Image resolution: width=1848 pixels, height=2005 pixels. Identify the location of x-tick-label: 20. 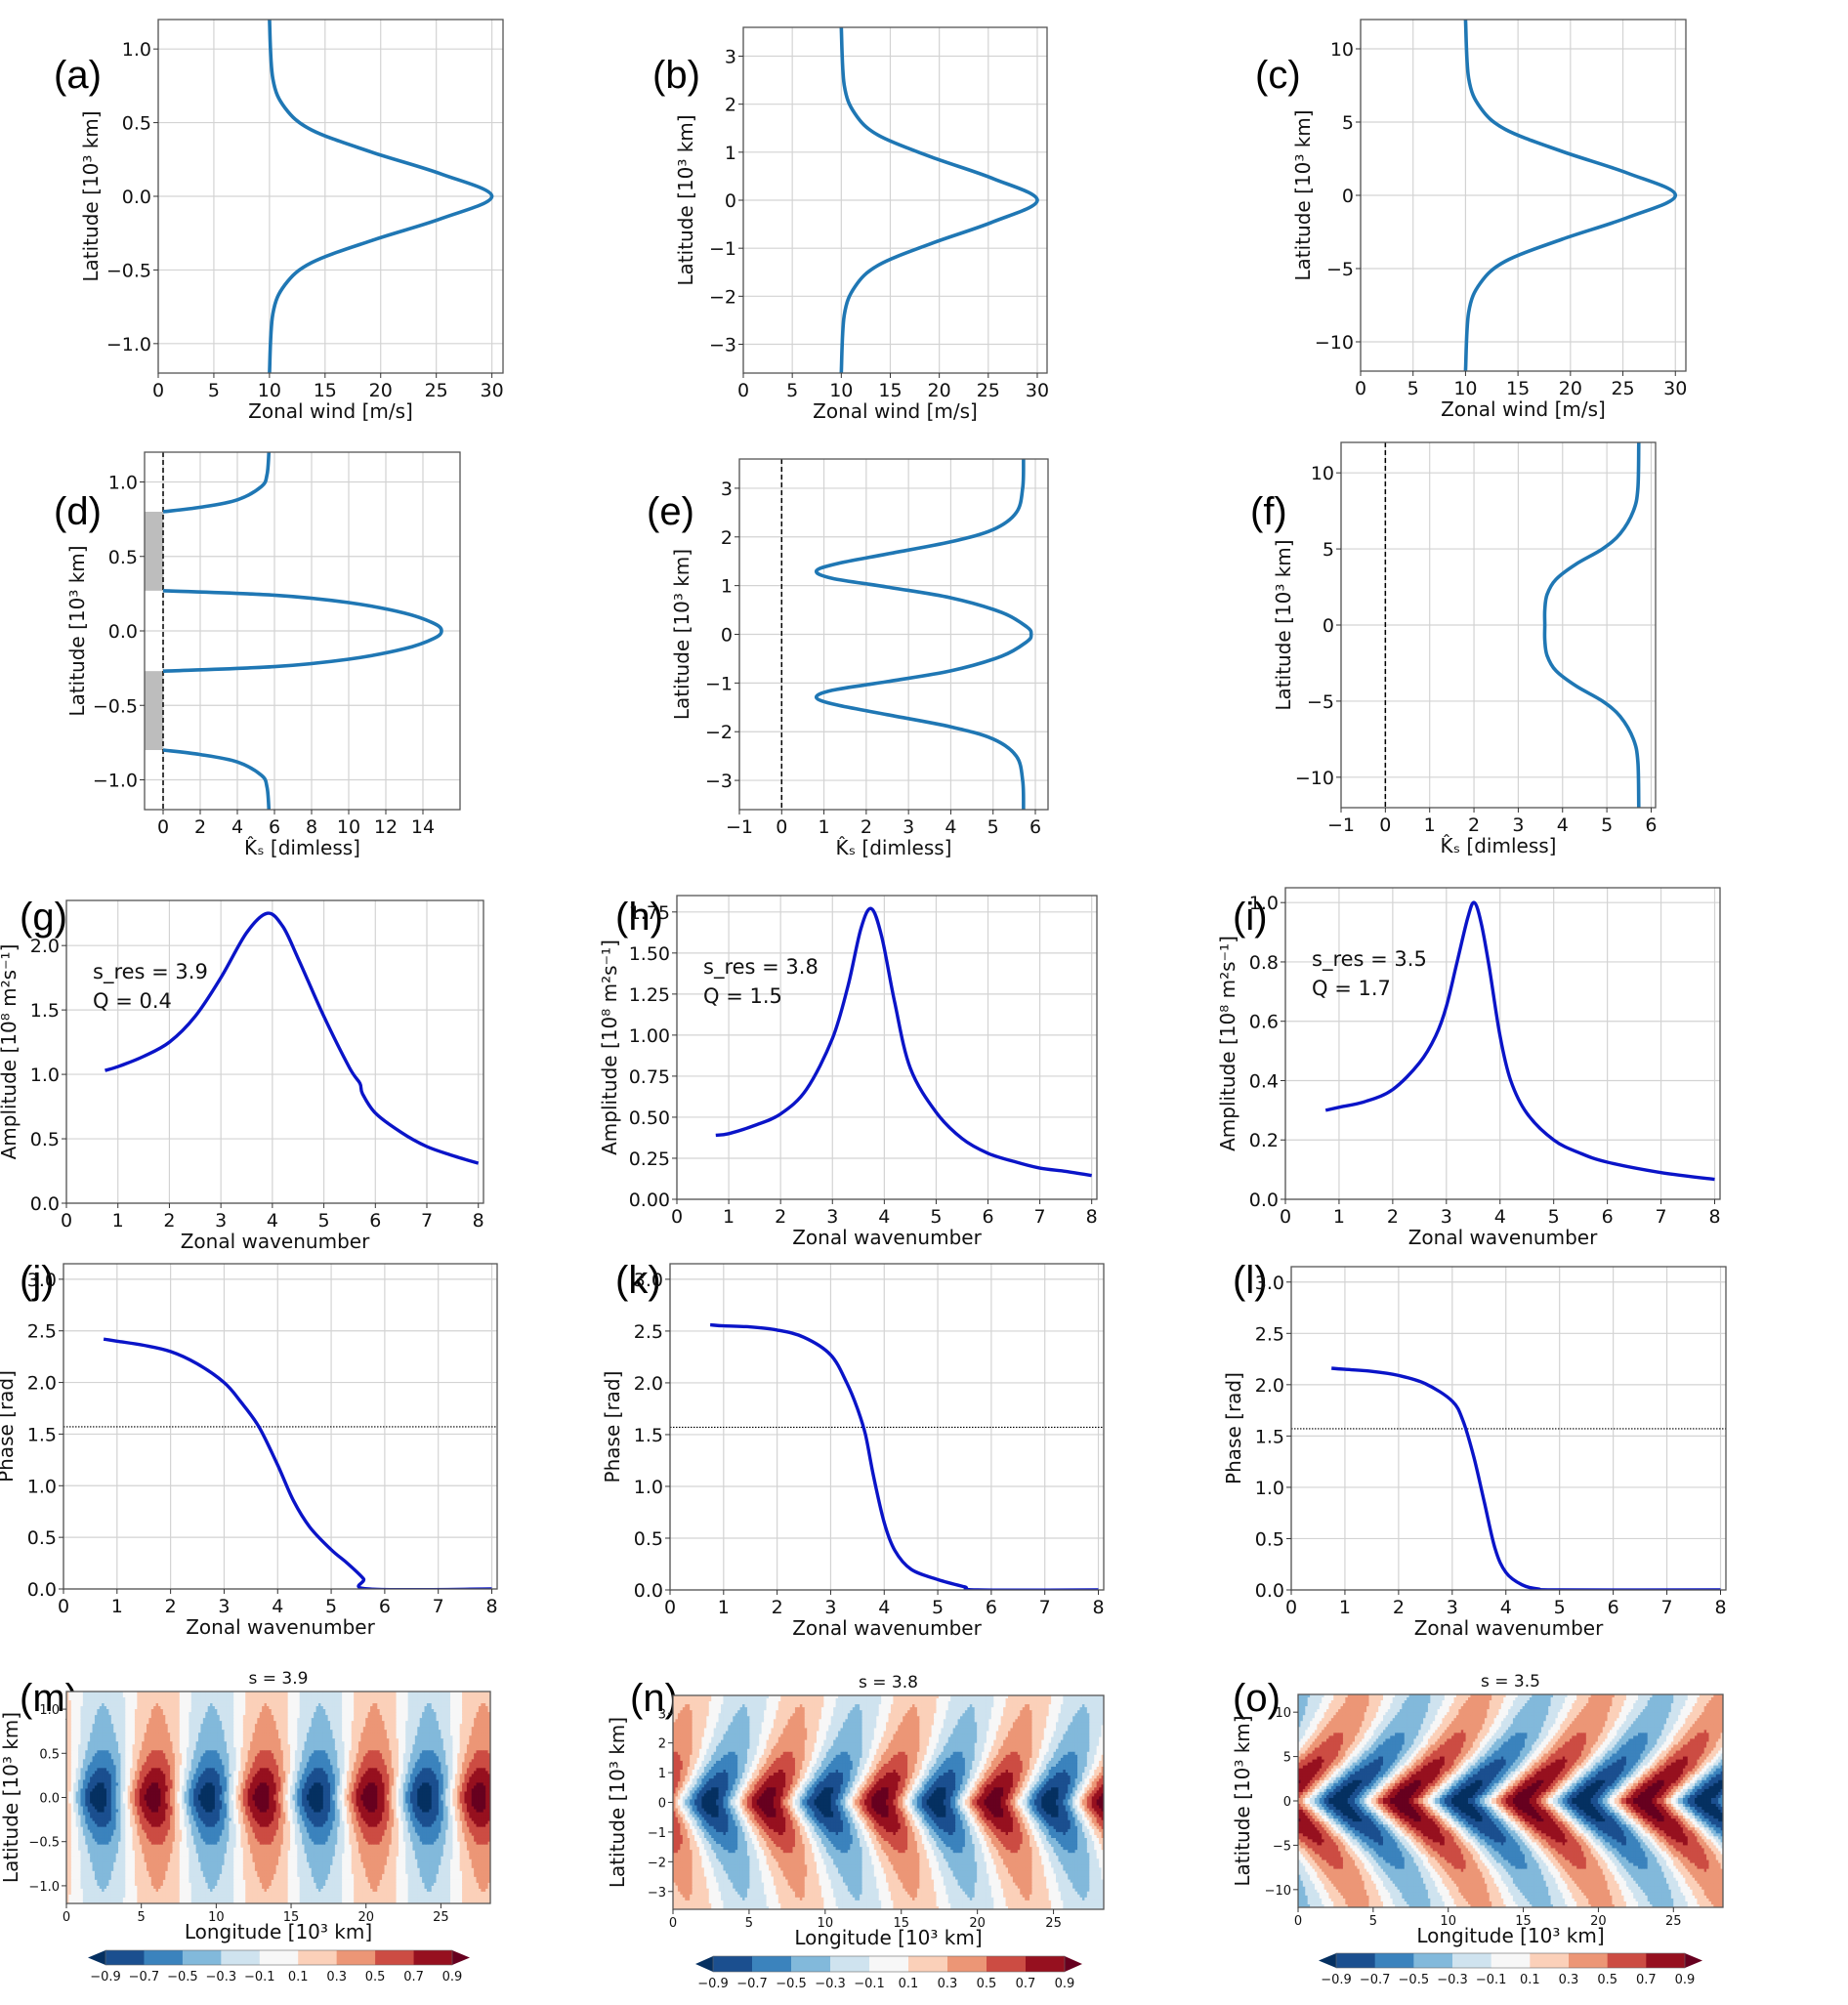
(381, 391).